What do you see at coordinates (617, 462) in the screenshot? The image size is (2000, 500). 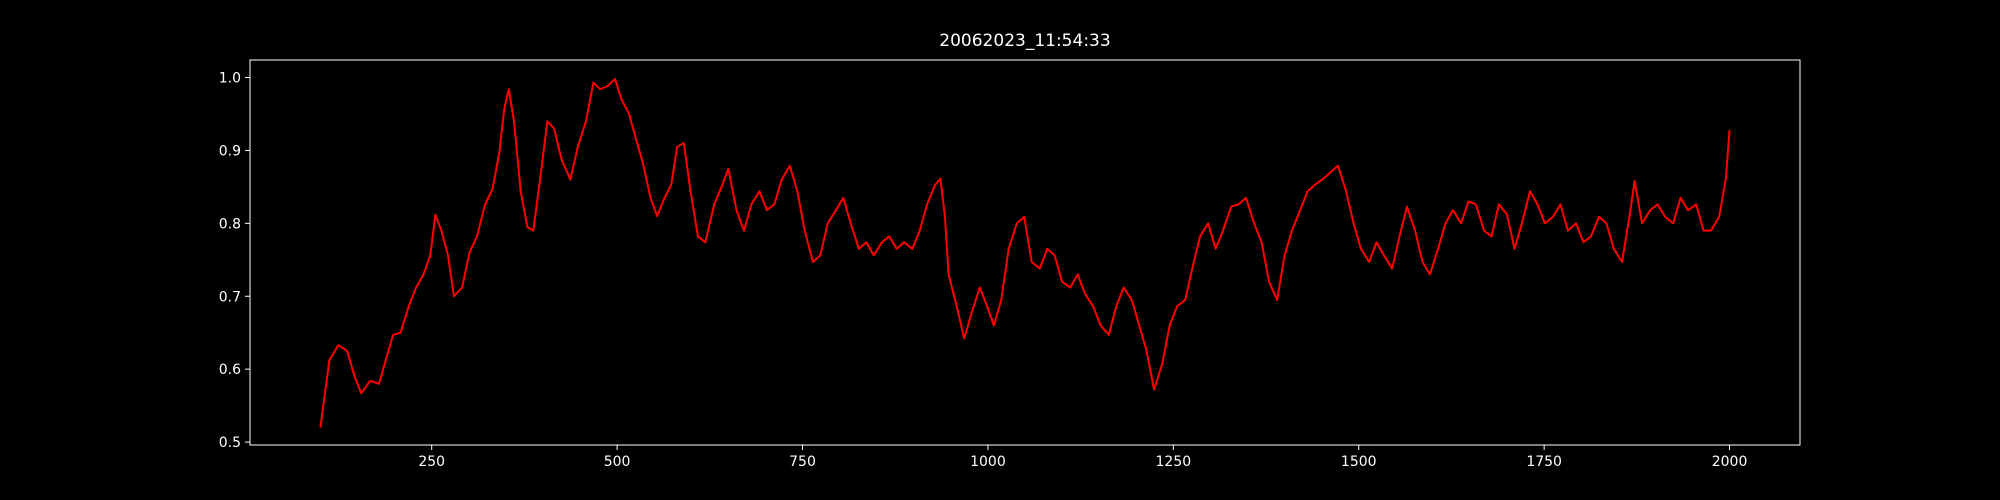 I see `x-tick-label: 500` at bounding box center [617, 462].